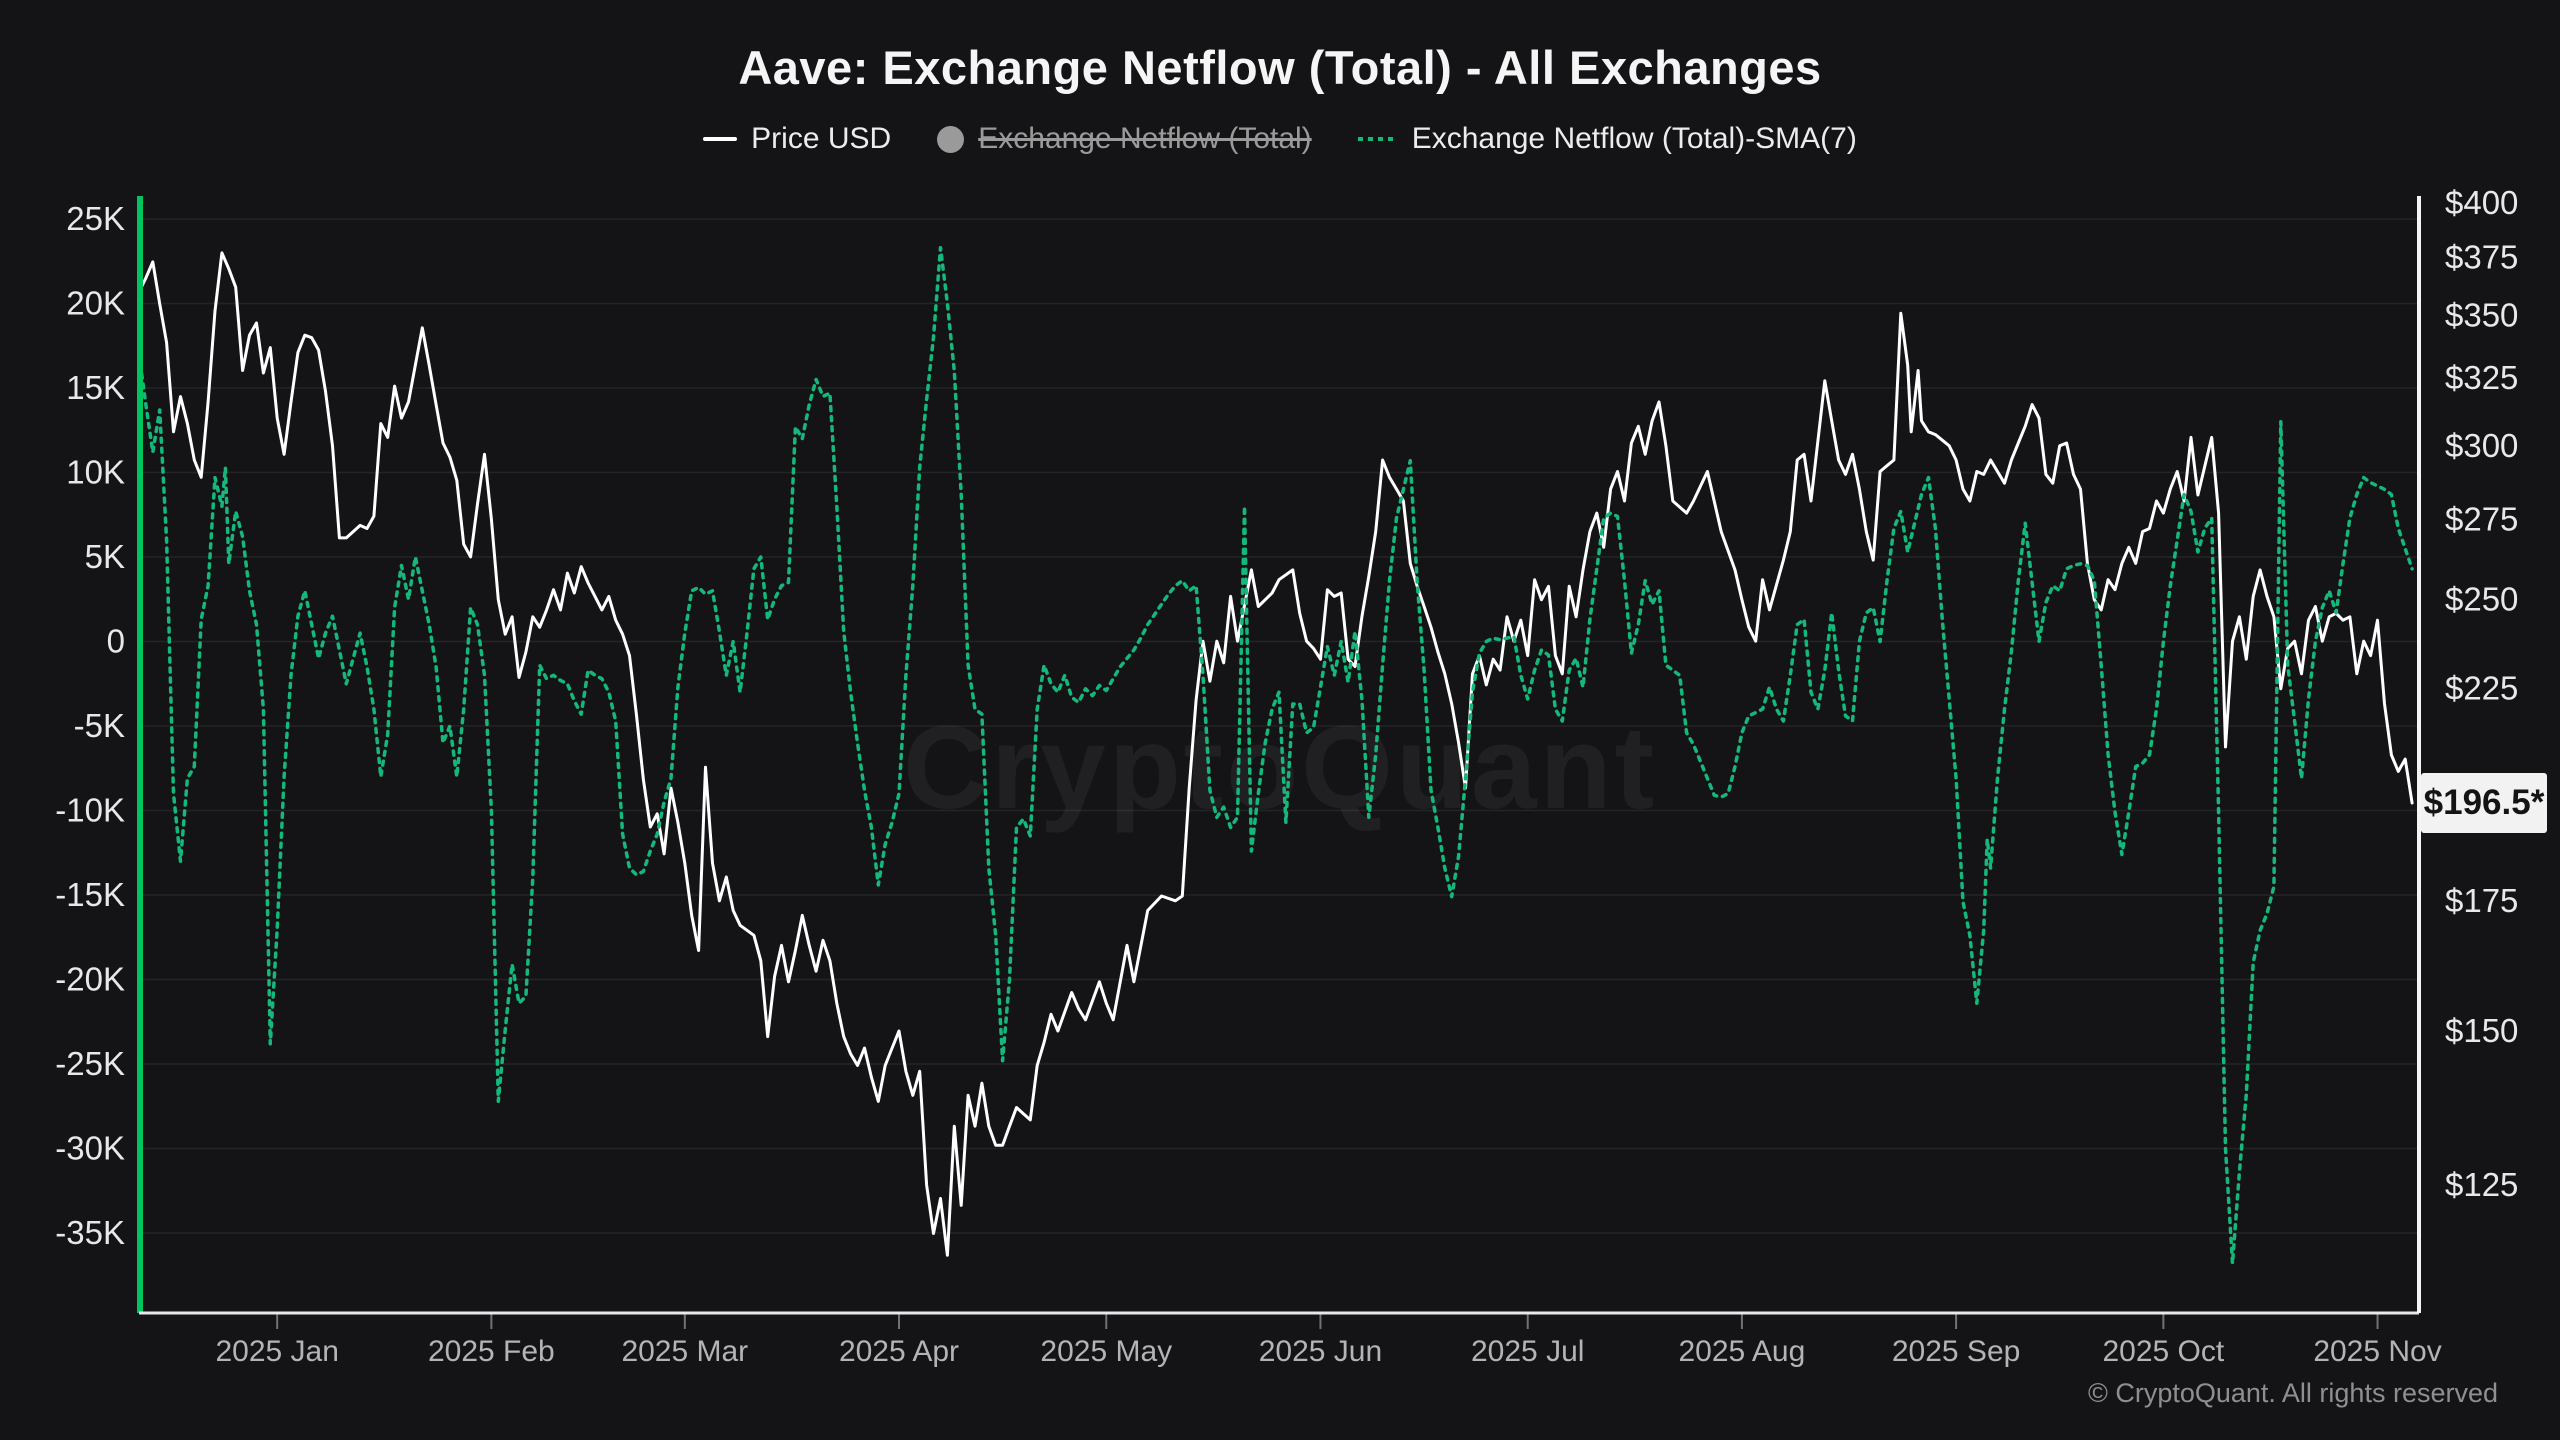 The width and height of the screenshot is (2560, 1440). What do you see at coordinates (99, 725) in the screenshot?
I see `left-axis-tick-label: -5K` at bounding box center [99, 725].